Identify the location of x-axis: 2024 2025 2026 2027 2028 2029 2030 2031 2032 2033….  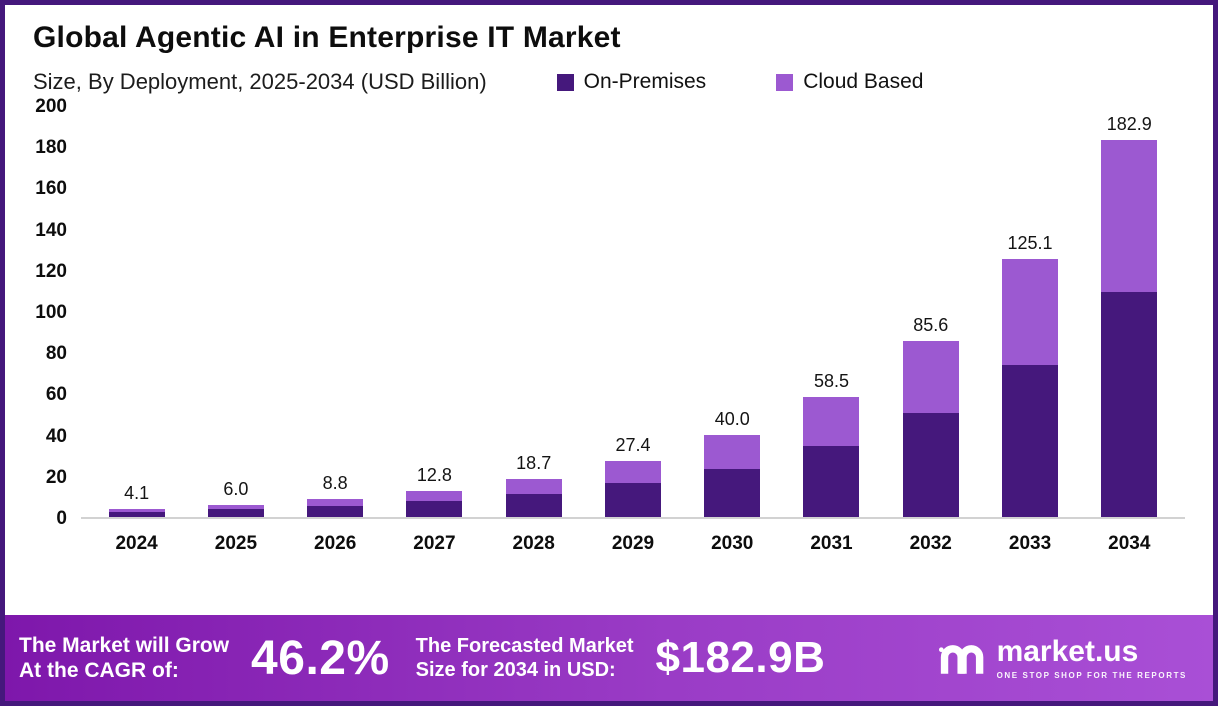
(633, 537).